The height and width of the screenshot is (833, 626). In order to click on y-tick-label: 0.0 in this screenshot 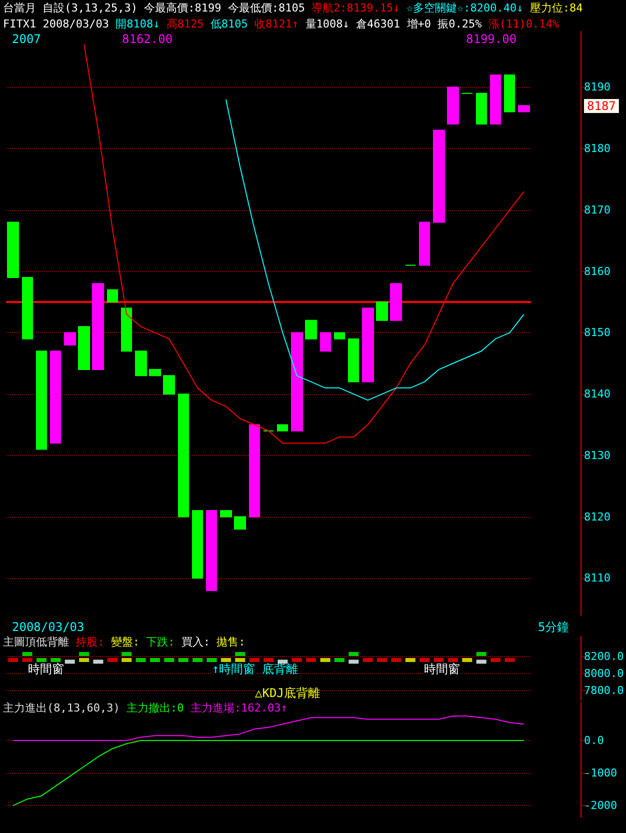, I will do `click(594, 740)`.